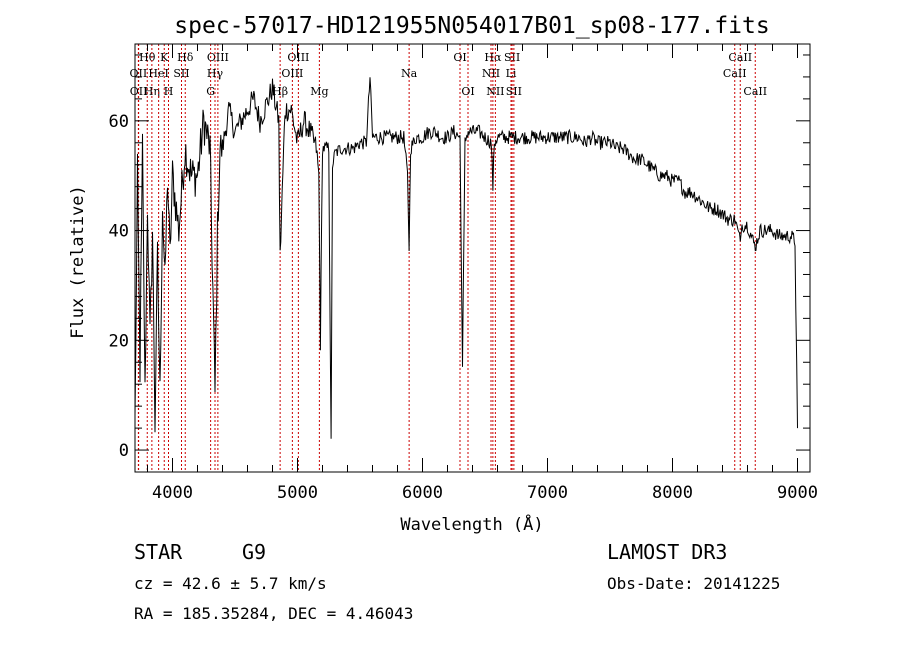 The height and width of the screenshot is (649, 900). What do you see at coordinates (152, 91) in the screenshot?
I see `spectral-line-label: Hη` at bounding box center [152, 91].